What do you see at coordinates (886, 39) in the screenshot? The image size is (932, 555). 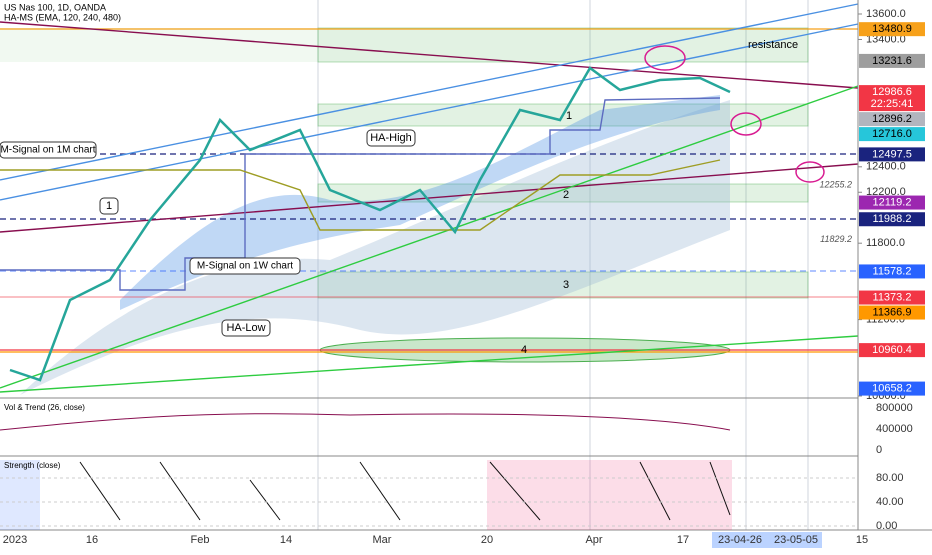 I see `price-tick: 13400.0` at bounding box center [886, 39].